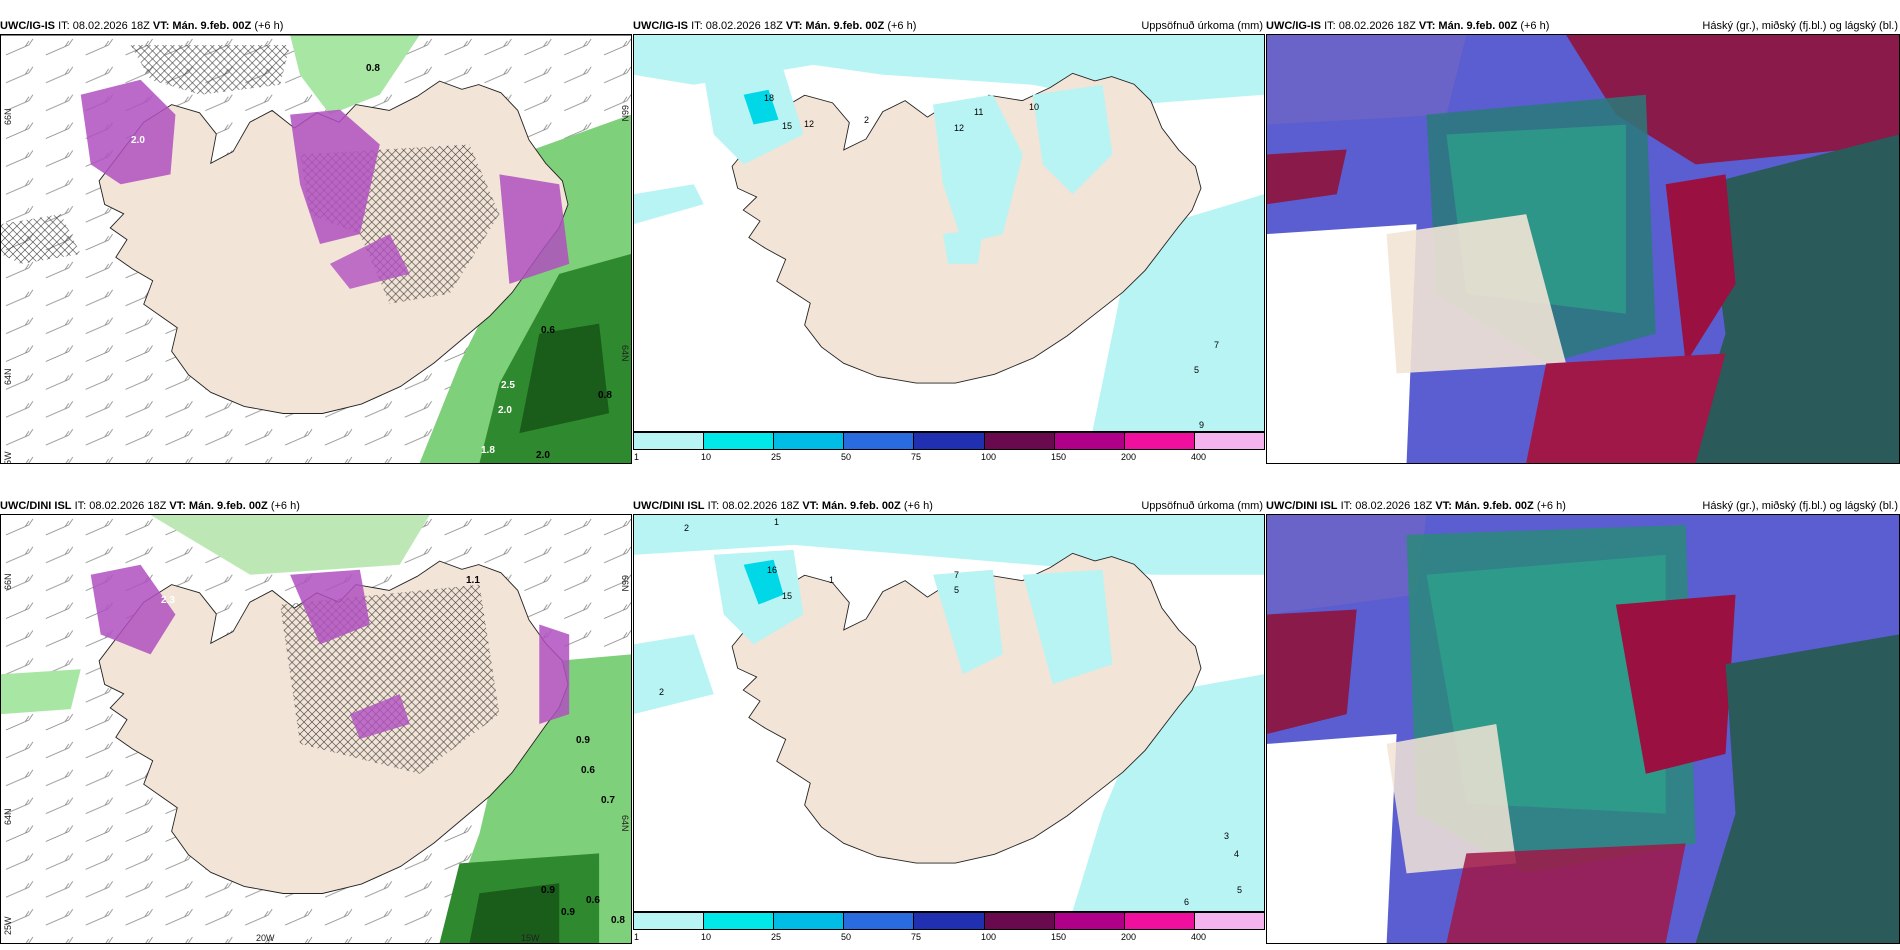 The width and height of the screenshot is (1900, 950). Describe the element at coordinates (979, 112) in the screenshot. I see `value-label: 11` at that location.